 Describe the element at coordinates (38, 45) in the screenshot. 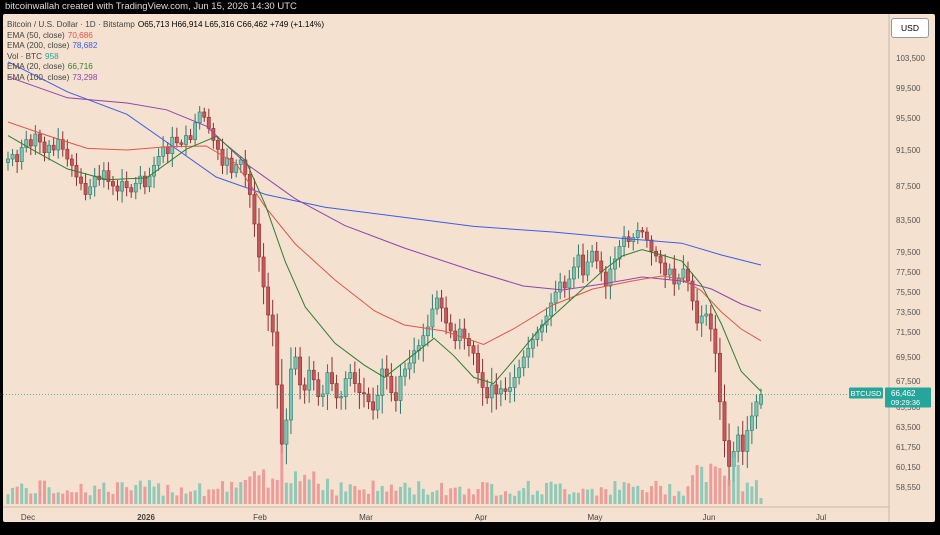

I see `legend-label: EMA (200, close)` at that location.